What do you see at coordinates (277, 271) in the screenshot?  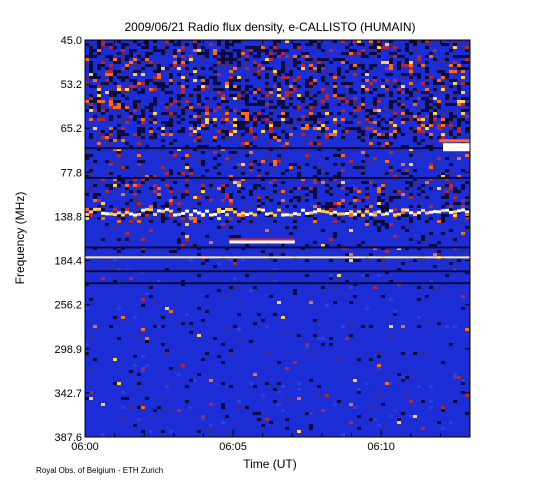 I see `dark-band` at bounding box center [277, 271].